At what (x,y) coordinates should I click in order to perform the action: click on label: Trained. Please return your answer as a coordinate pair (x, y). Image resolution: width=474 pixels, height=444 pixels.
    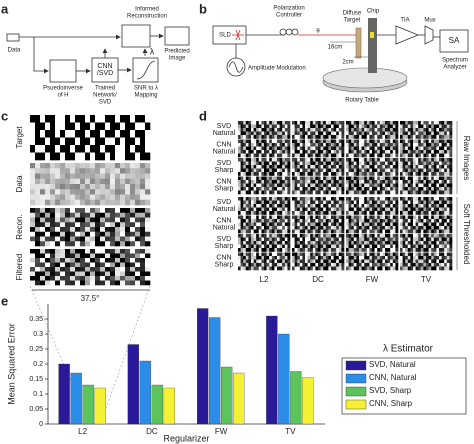
    Looking at the image, I should click on (105, 89).